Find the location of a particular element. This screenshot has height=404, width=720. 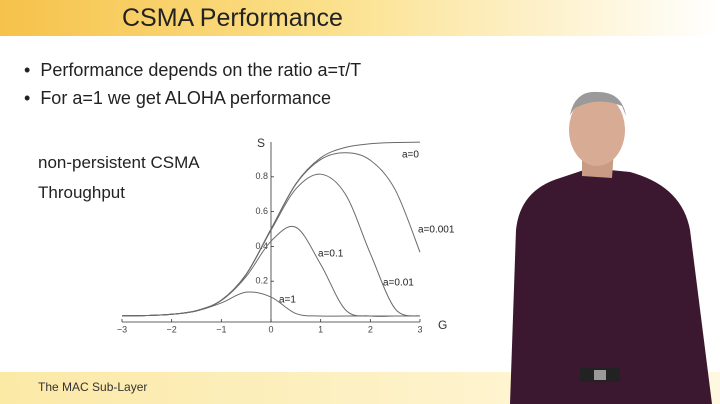

footer-text: The MAC Sub-Layer is located at coordinates (93, 387).